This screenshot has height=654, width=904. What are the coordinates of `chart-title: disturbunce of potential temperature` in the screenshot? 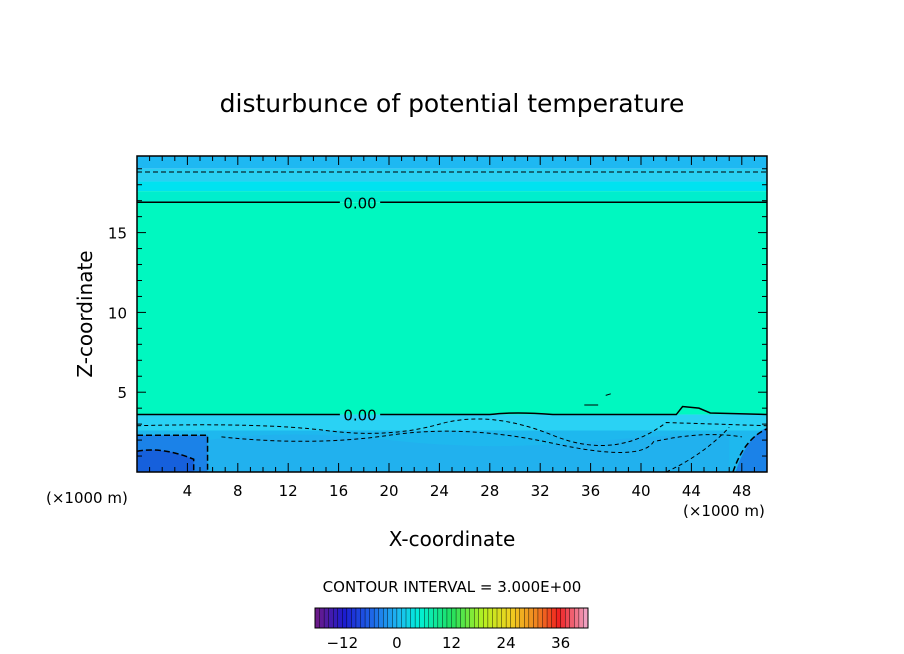 It's located at (452, 103).